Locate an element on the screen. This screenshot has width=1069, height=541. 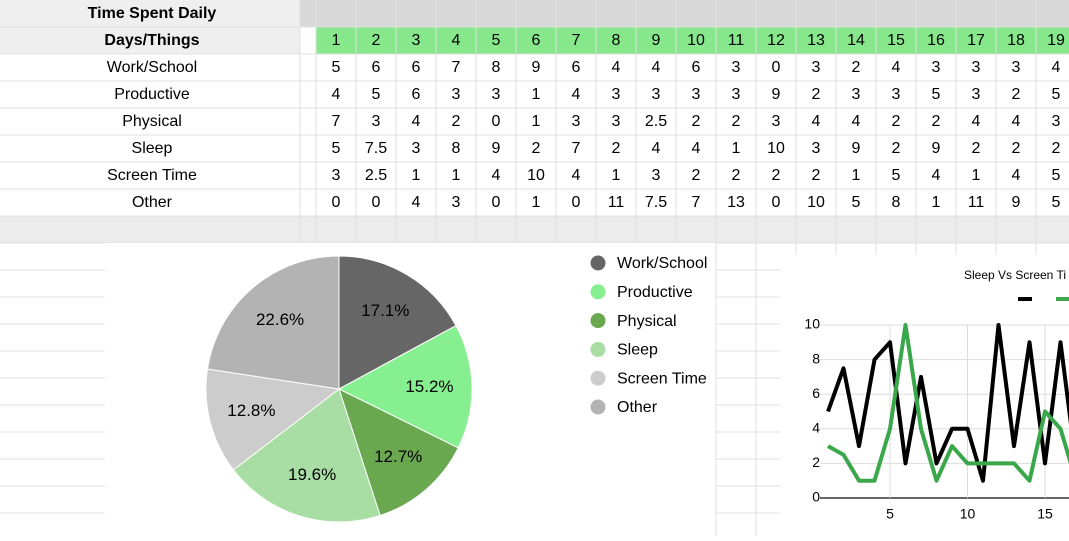
legend-label: Sleep is located at coordinates (637, 350).